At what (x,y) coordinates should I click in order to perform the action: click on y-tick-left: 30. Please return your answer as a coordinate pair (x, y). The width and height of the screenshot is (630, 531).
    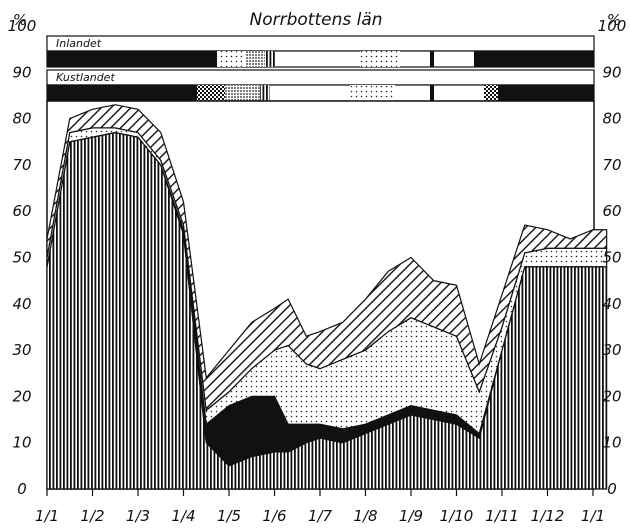
    Looking at the image, I should click on (21, 350).